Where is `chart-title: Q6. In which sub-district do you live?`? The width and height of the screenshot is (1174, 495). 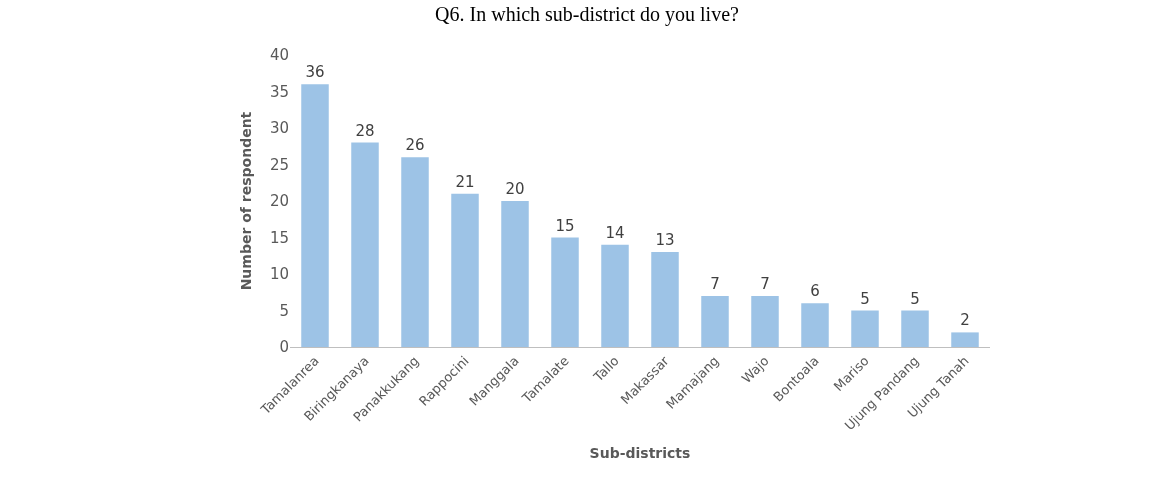
chart-title: Q6. In which sub-district do you live? is located at coordinates (587, 15).